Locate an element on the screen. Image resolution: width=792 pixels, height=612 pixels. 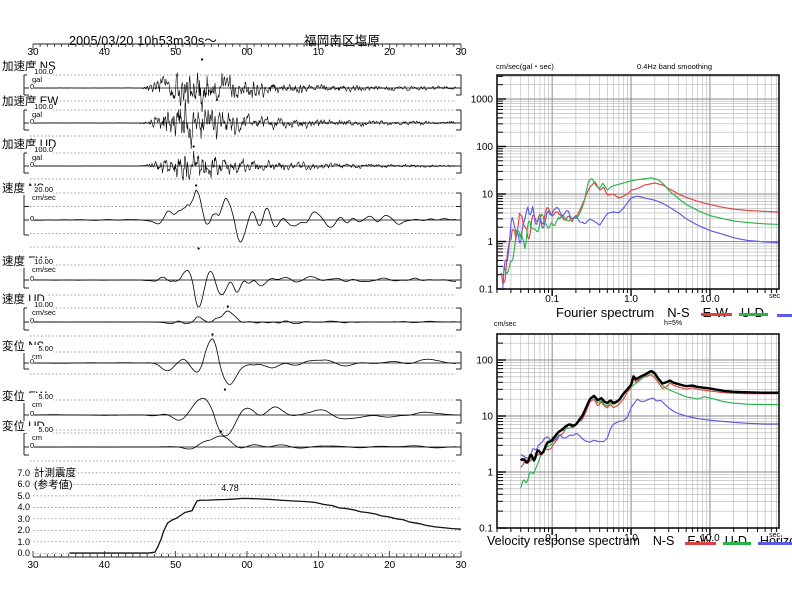
fourier-chart: 1000 100 10 1 0.1 0.1 1.0 10.0 sec is located at coordinates (625, 189).